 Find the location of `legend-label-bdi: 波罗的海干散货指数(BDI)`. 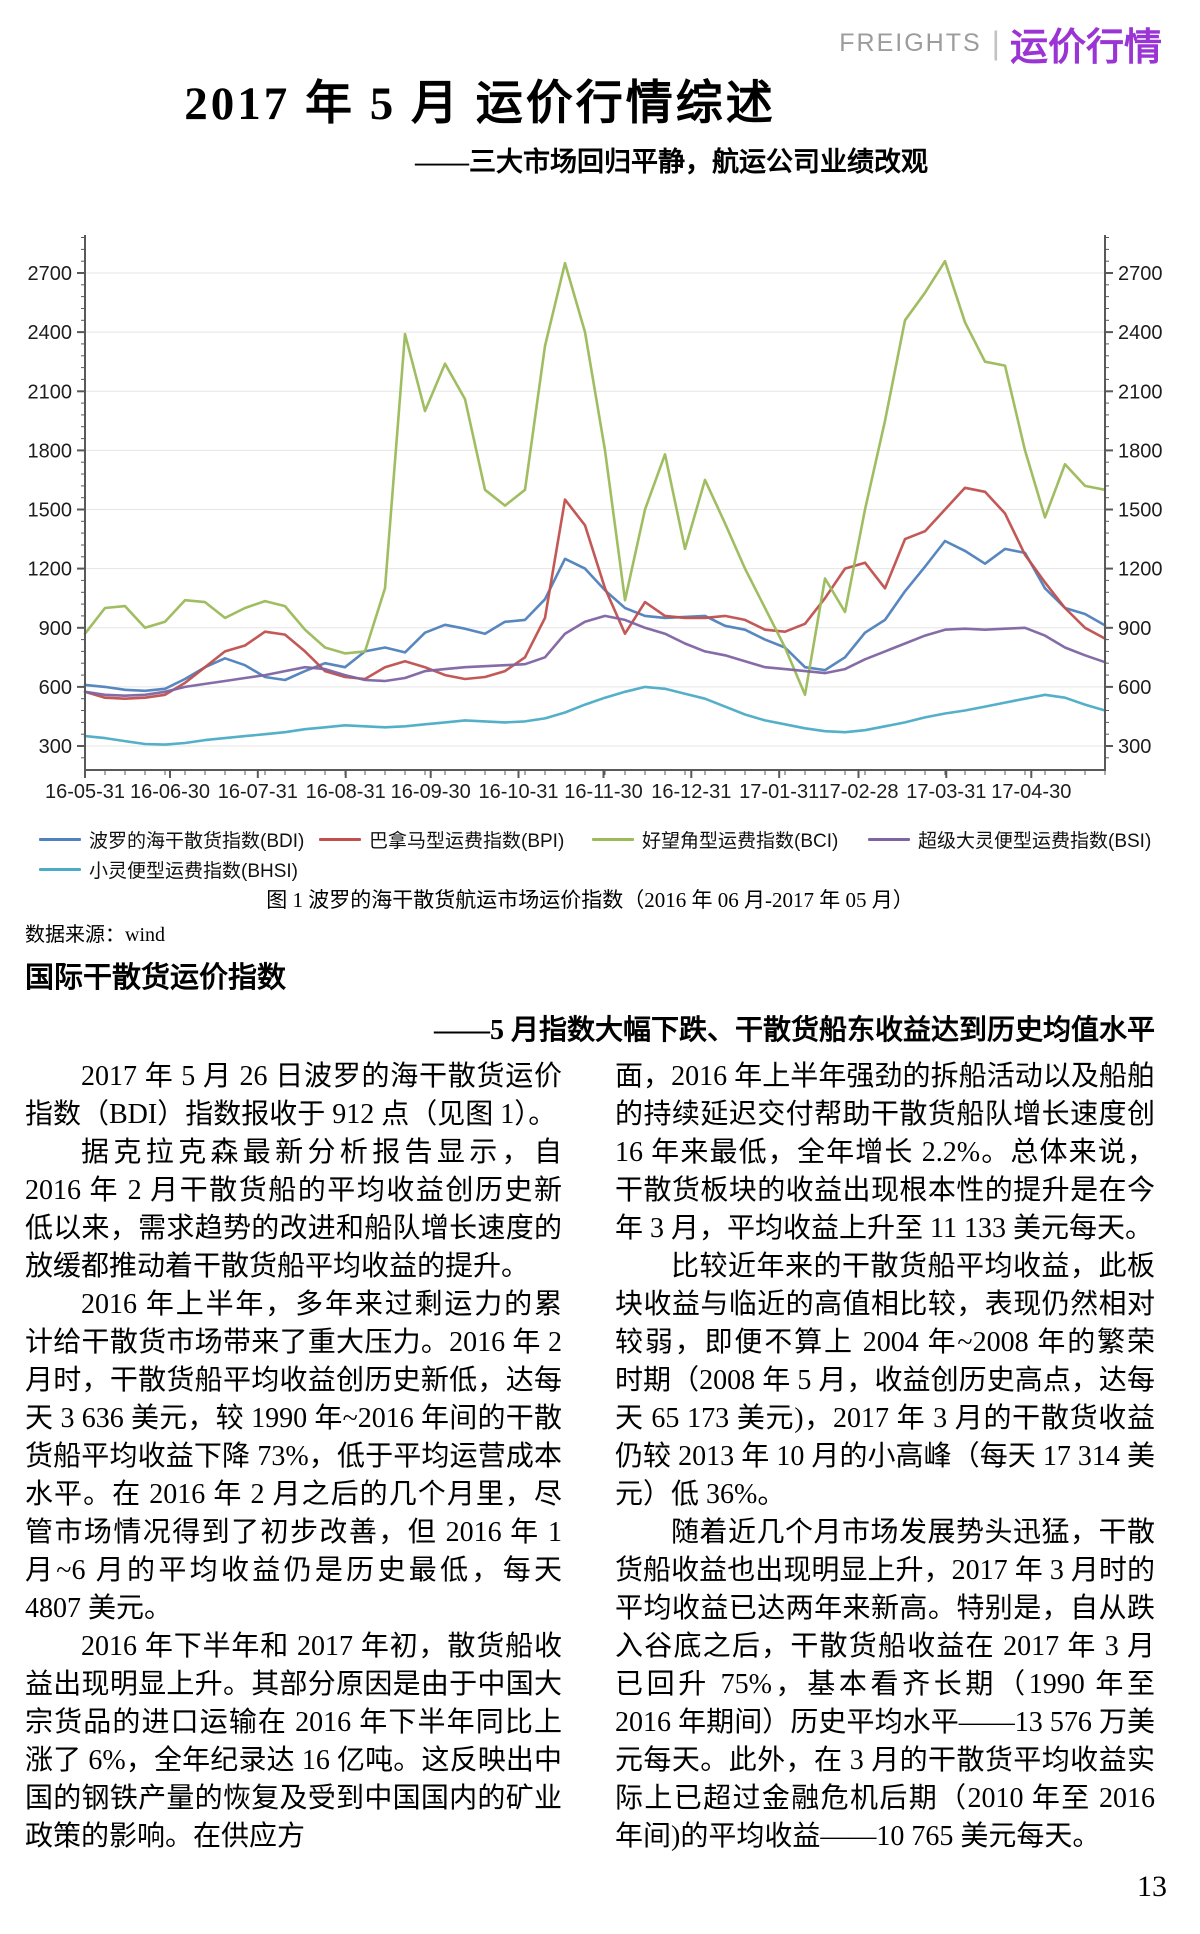

legend-label-bdi: 波罗的海干散货指数(BDI) is located at coordinates (197, 841).